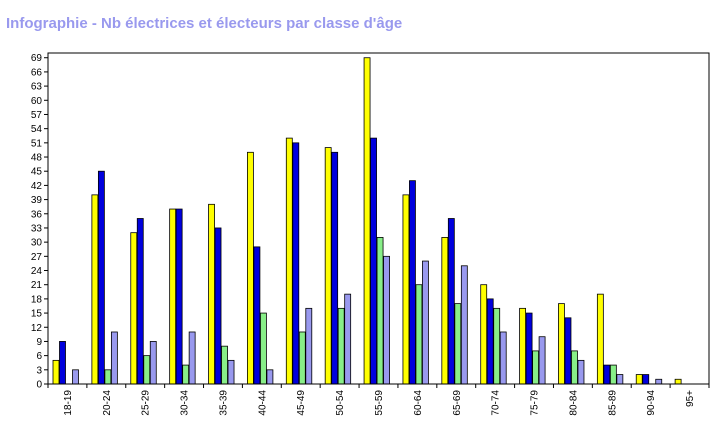 This screenshot has height=426, width=728. What do you see at coordinates (75, 377) in the screenshot?
I see `bar-18-19-s4` at bounding box center [75, 377].